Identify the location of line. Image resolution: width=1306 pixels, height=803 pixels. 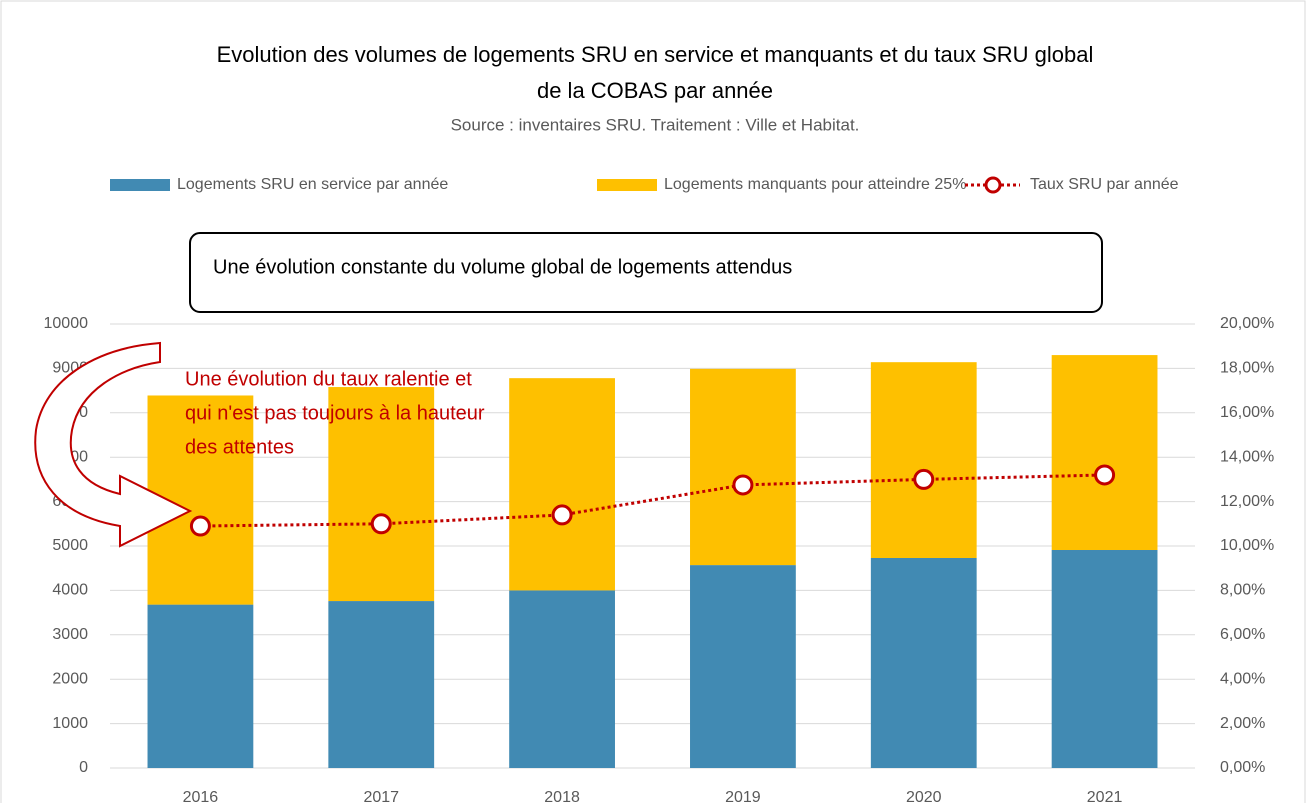
(652, 500).